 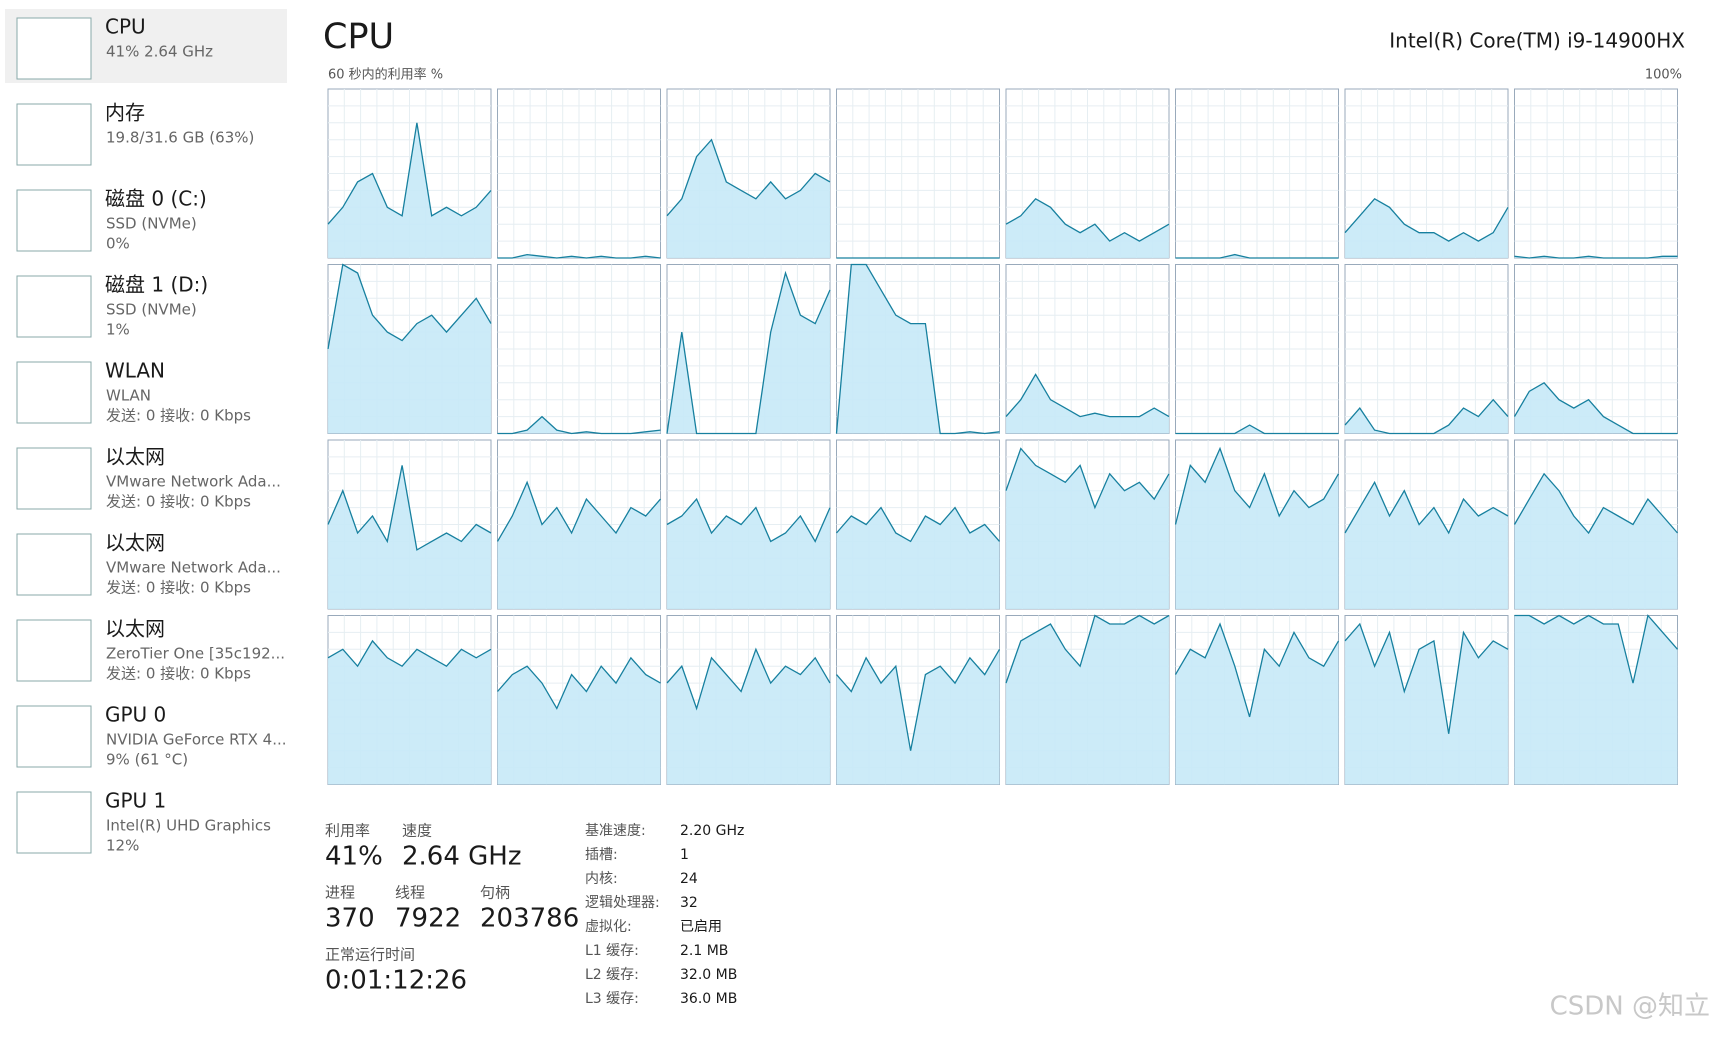 I want to click on stat-value: 370, so click(x=350, y=919).